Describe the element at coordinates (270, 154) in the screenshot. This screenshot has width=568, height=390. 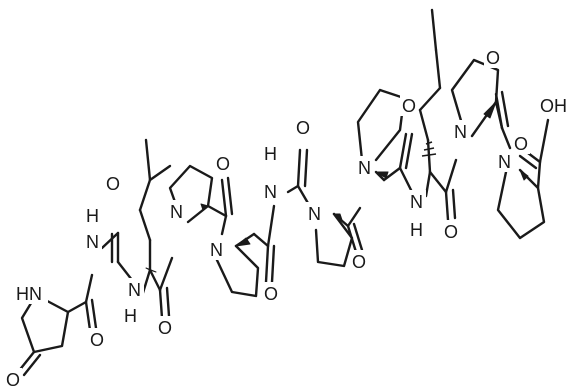
I see `atom-label-gly2-h: H` at that location.